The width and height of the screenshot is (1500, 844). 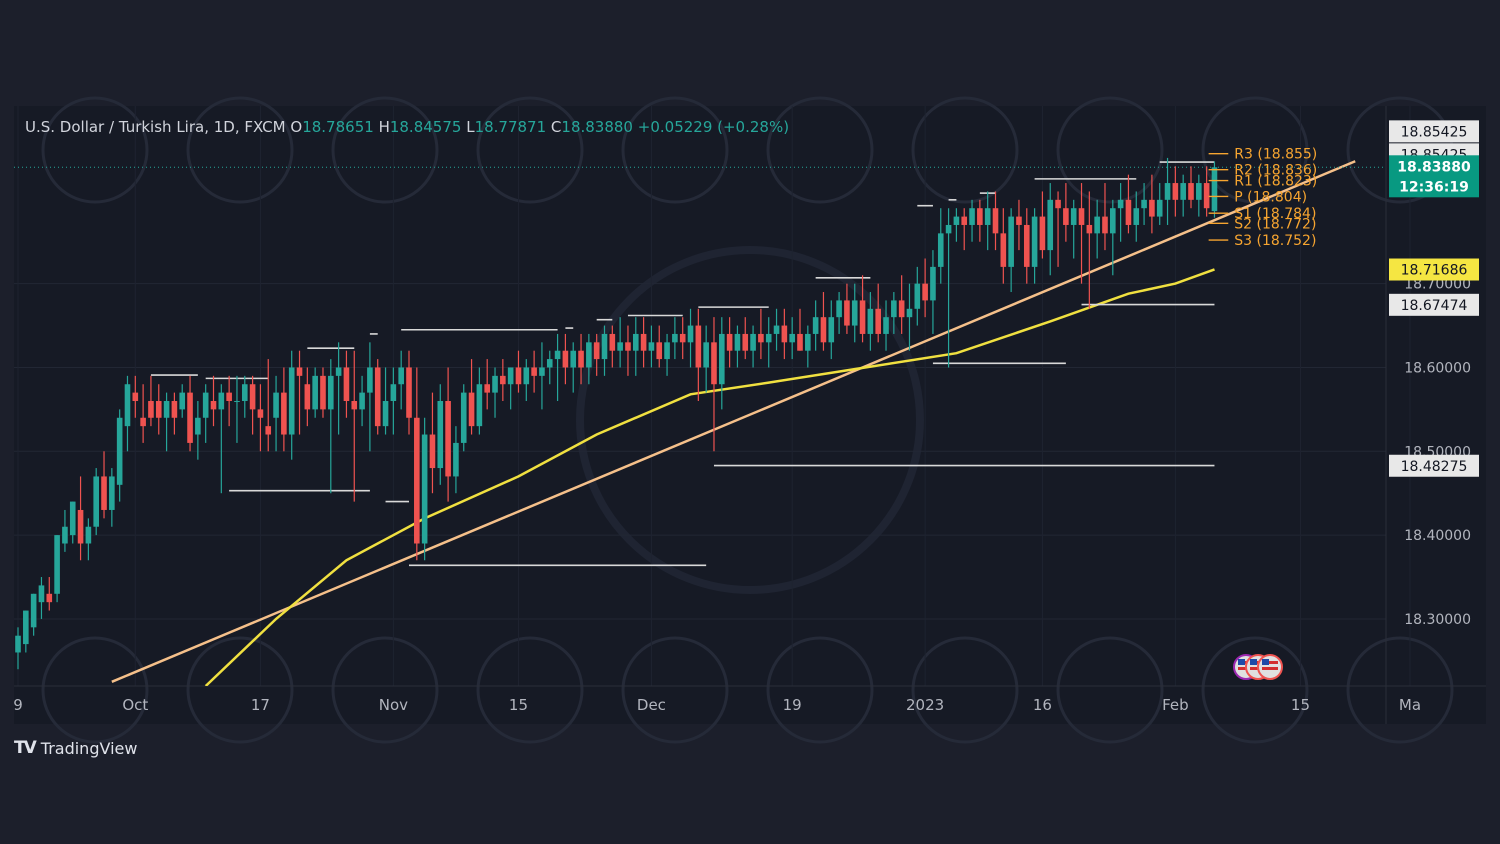 I want to click on tradingview-brand: TV TradingView, so click(x=75, y=748).